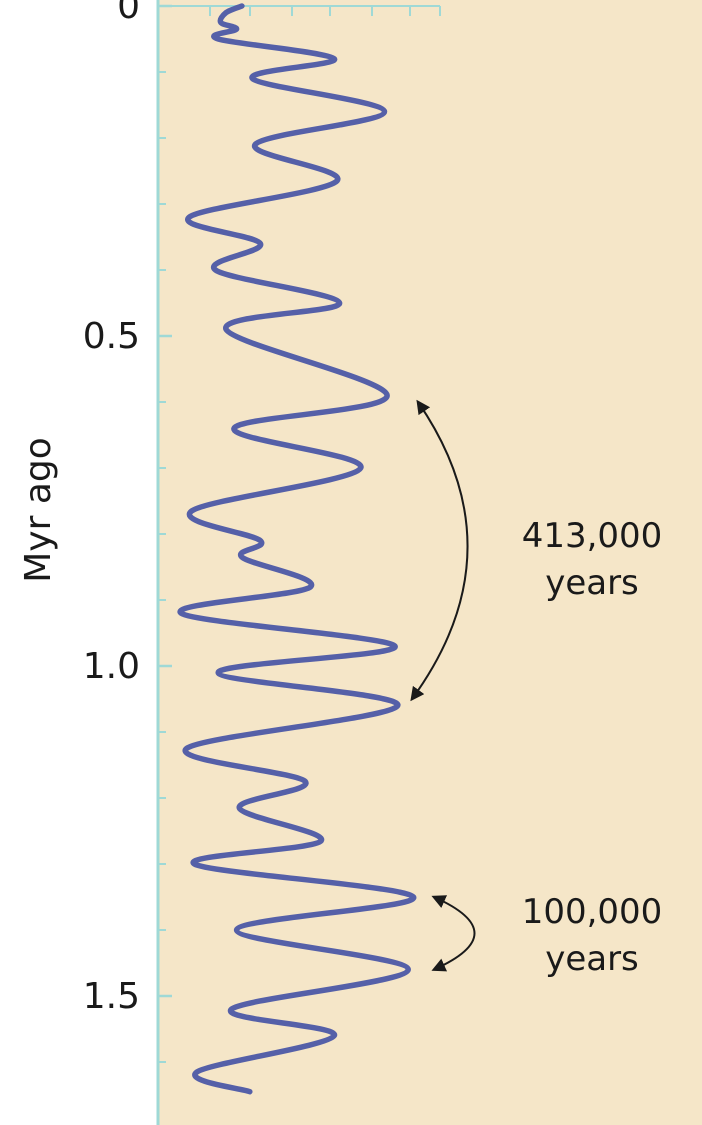 The image size is (702, 1125). What do you see at coordinates (111, 336) in the screenshot?
I see `y-tick-label-0-5: 0.5` at bounding box center [111, 336].